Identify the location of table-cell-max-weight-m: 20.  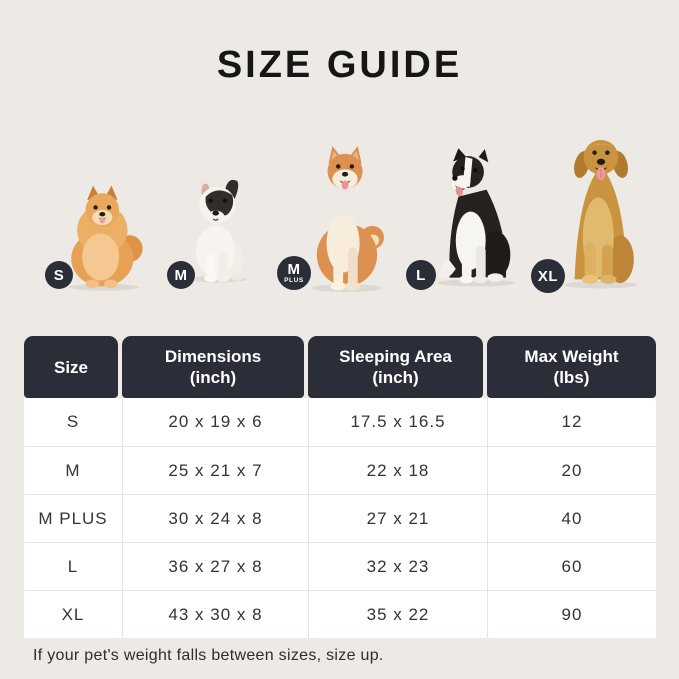
(571, 470).